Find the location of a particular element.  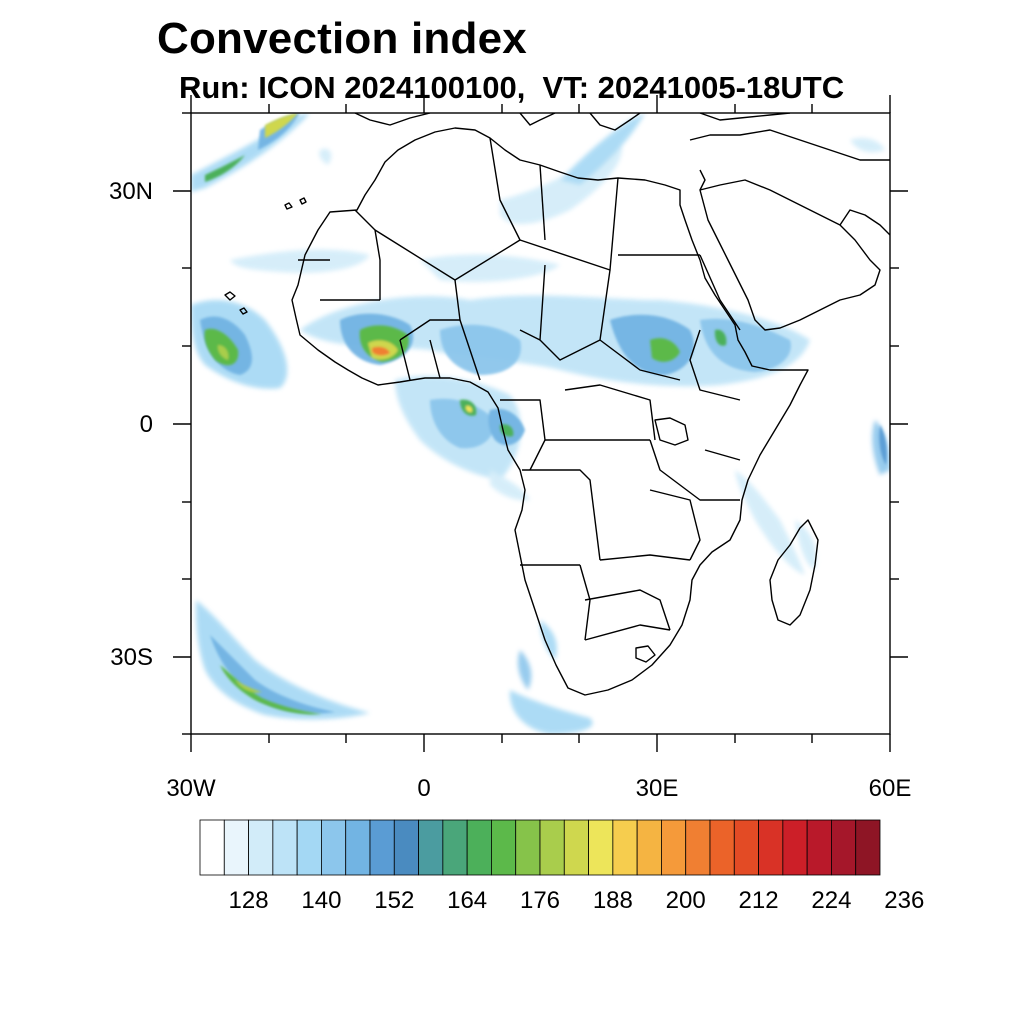

colorbar-tick-label: 140 is located at coordinates (321, 900).